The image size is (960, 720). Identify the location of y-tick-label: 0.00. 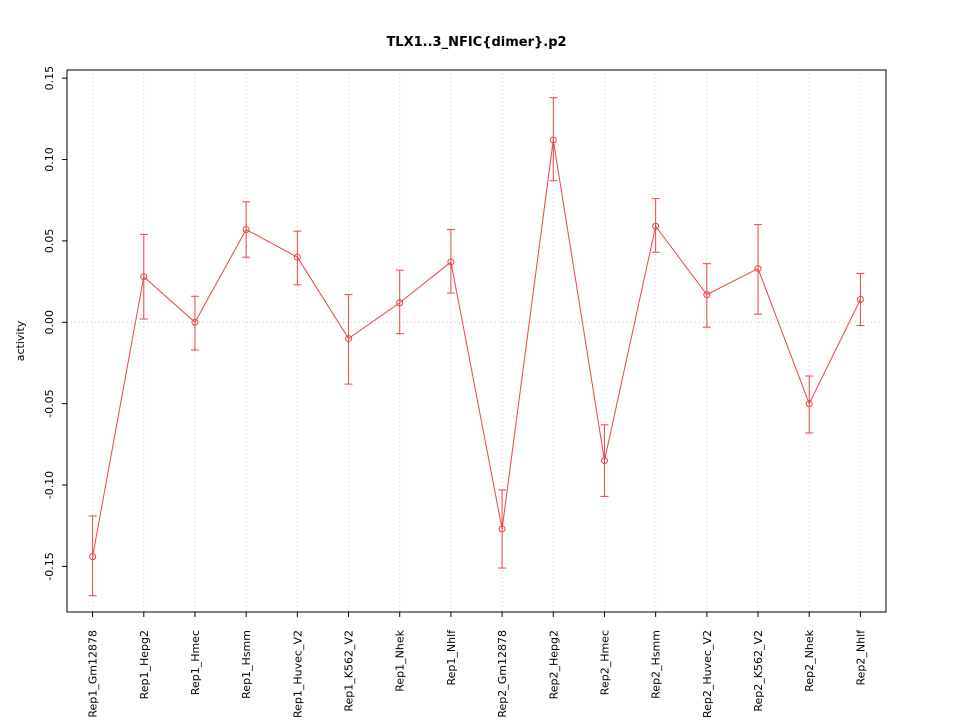
(49, 322).